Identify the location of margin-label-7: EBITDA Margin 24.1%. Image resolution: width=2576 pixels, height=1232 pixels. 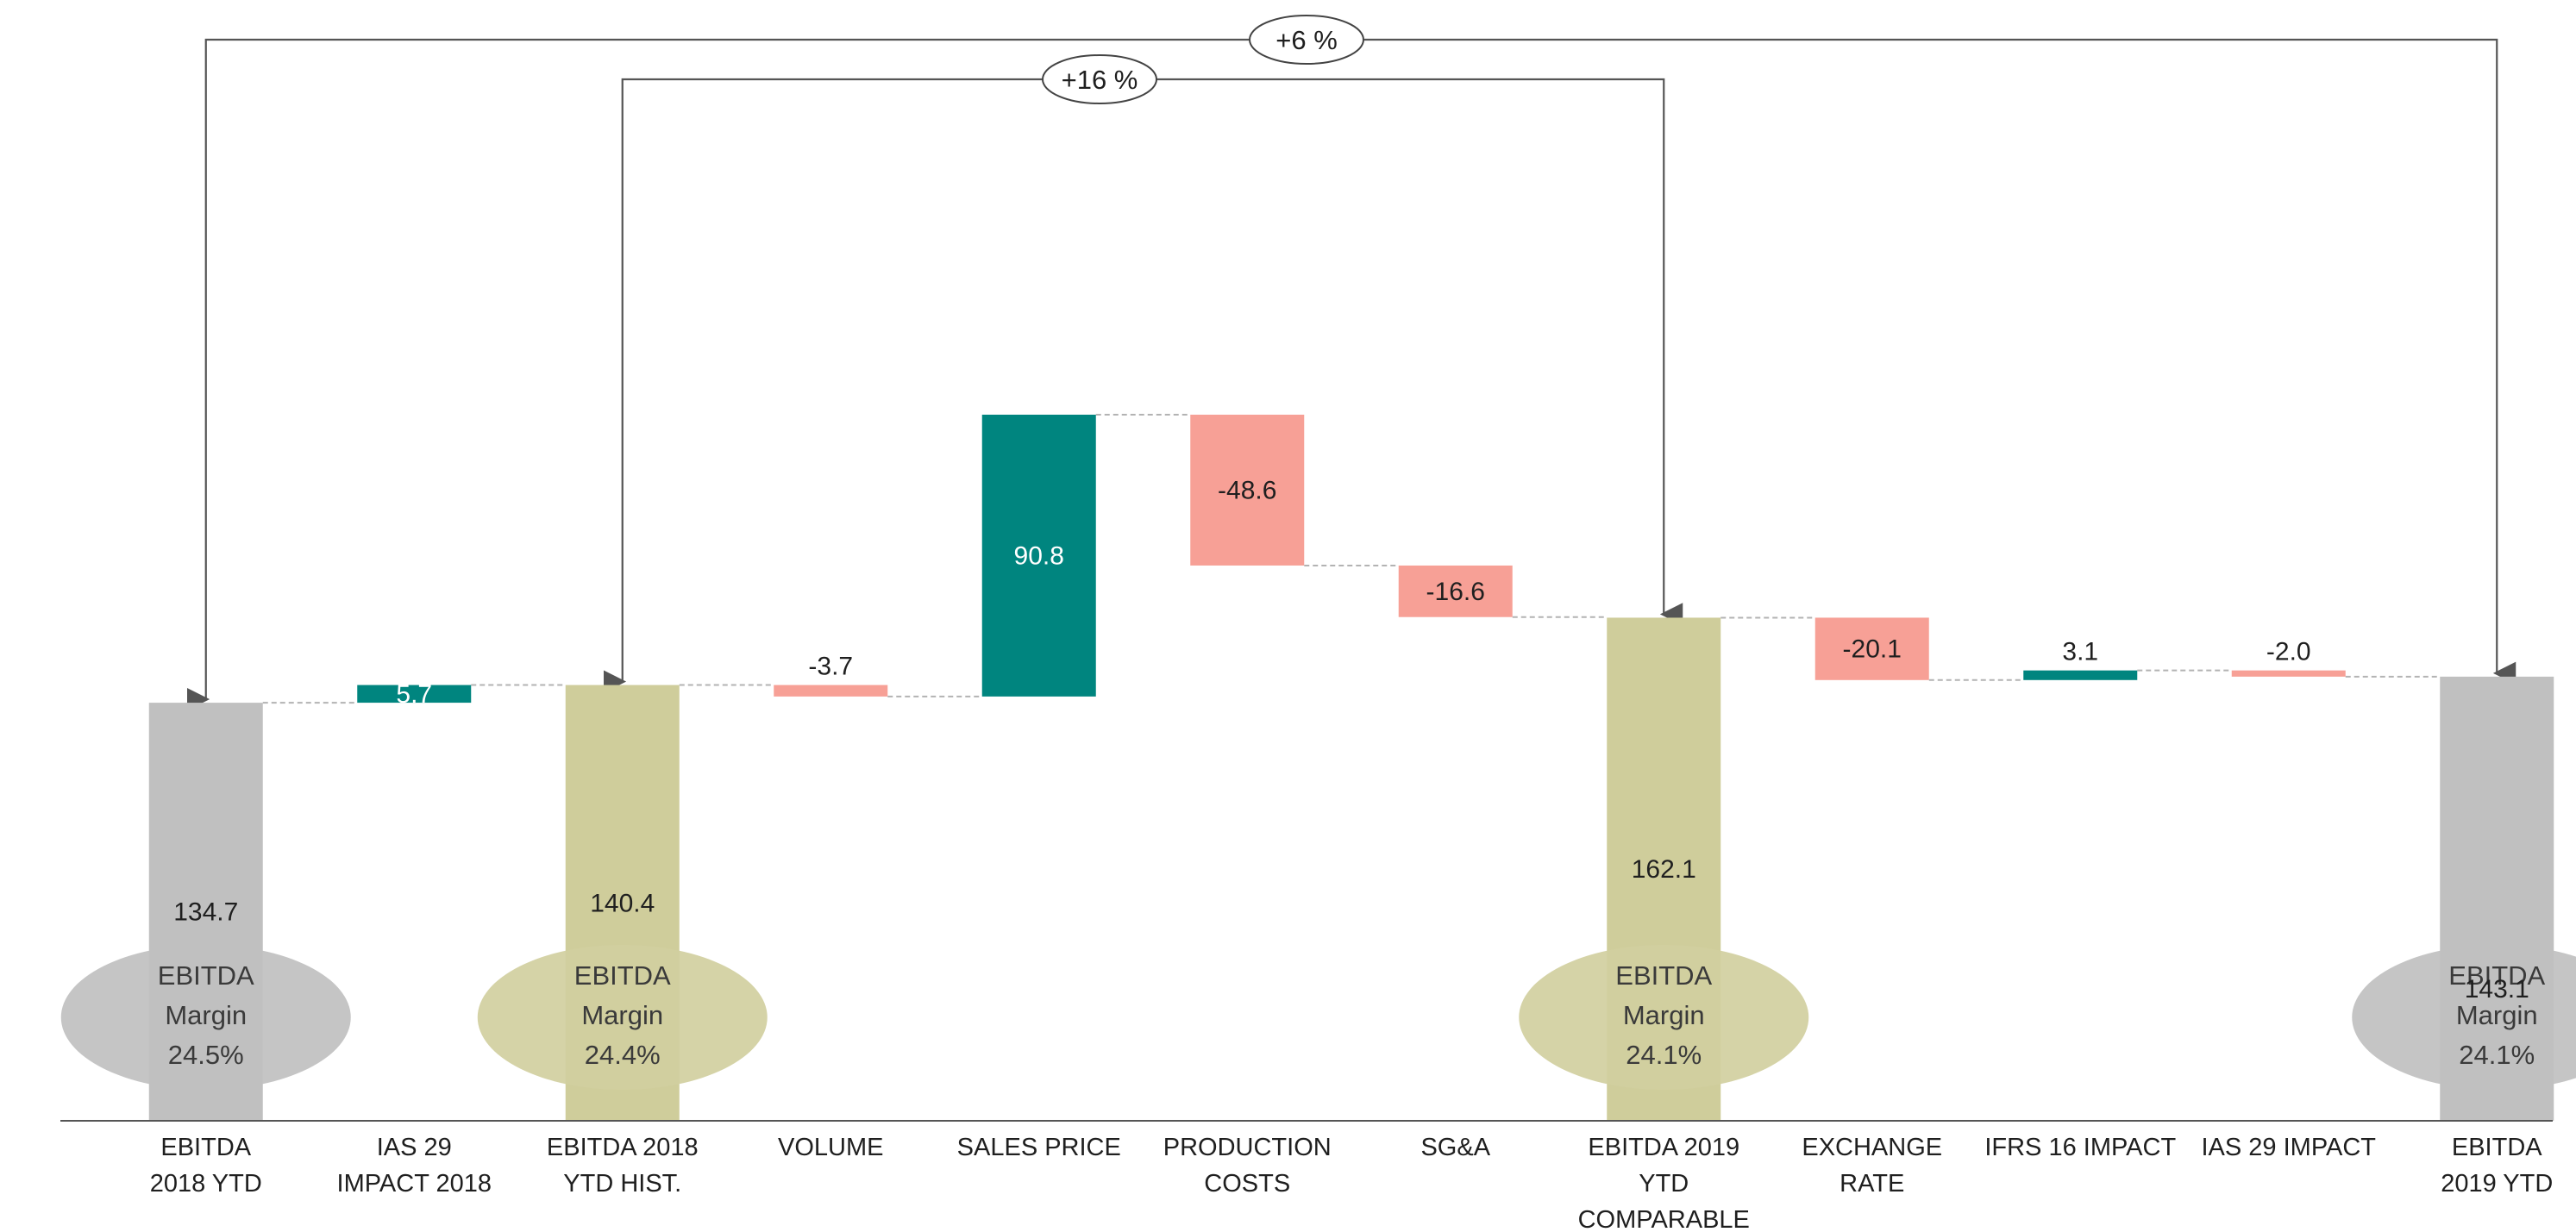
(1663, 1015).